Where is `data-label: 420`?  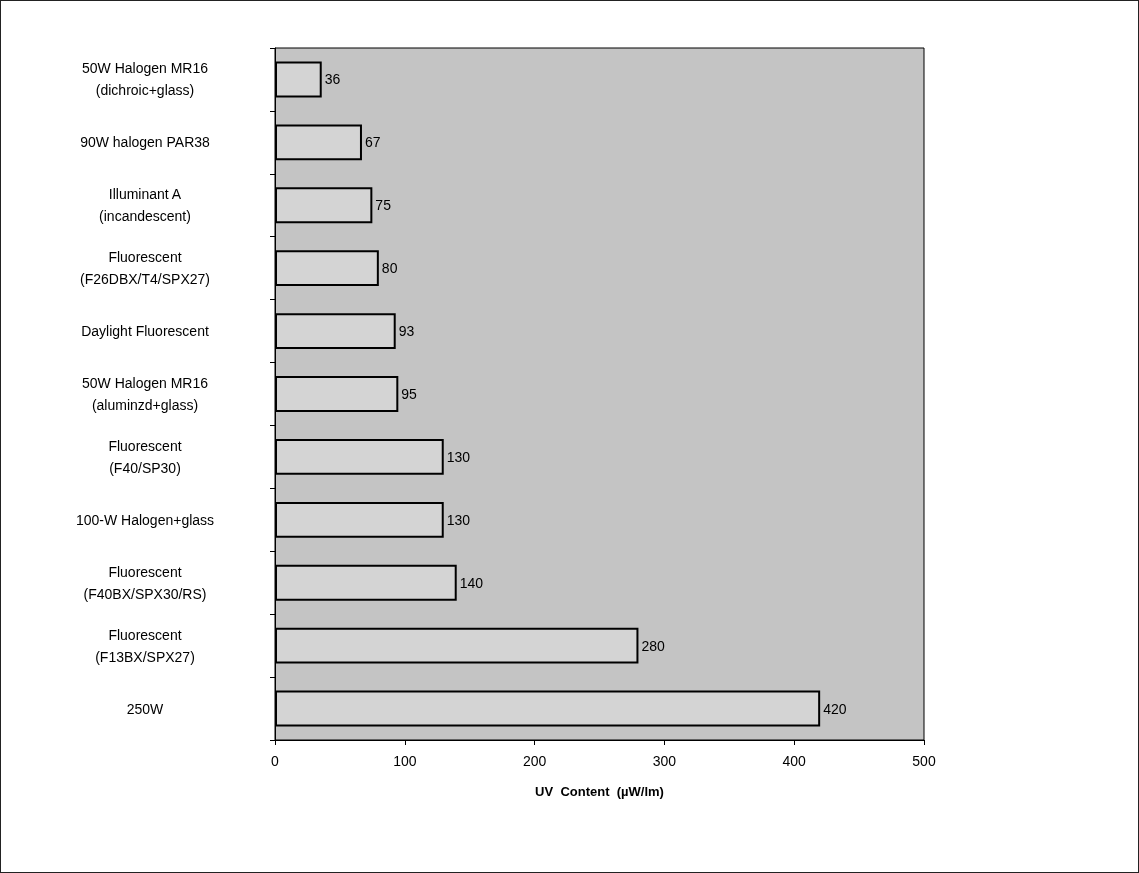 data-label: 420 is located at coordinates (835, 708).